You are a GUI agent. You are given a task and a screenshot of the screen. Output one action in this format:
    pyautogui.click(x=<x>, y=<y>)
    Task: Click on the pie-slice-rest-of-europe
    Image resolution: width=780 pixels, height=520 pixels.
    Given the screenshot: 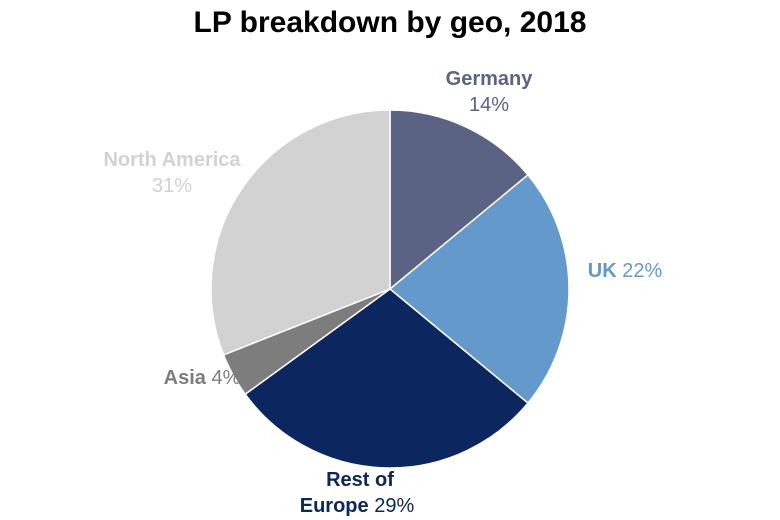 What is the action you would take?
    pyautogui.click(x=386, y=378)
    